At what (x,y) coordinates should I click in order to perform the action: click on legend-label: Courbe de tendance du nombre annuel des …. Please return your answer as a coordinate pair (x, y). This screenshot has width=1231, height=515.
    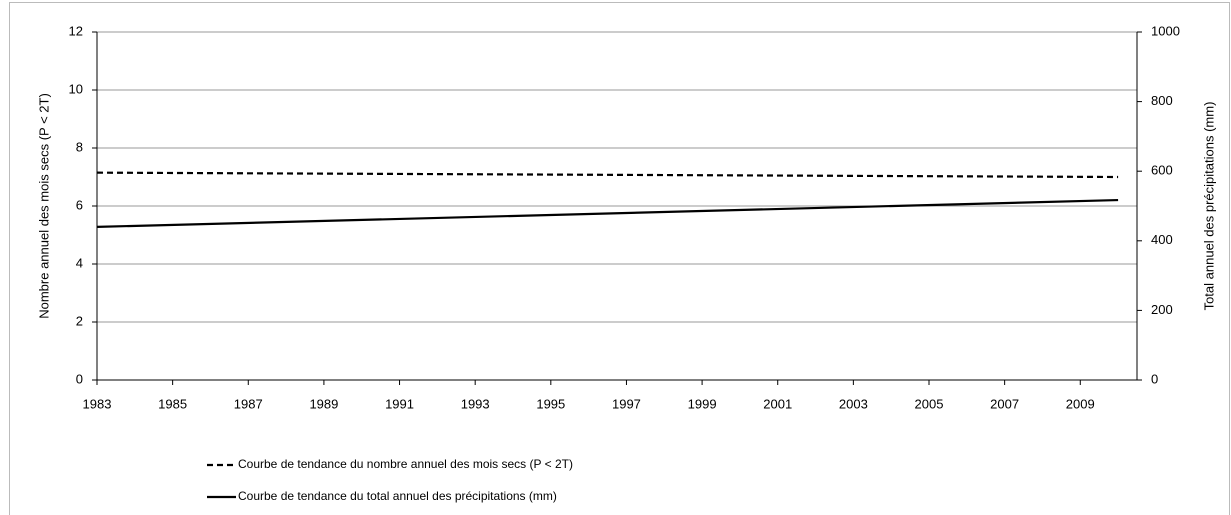
    Looking at the image, I should click on (405, 464).